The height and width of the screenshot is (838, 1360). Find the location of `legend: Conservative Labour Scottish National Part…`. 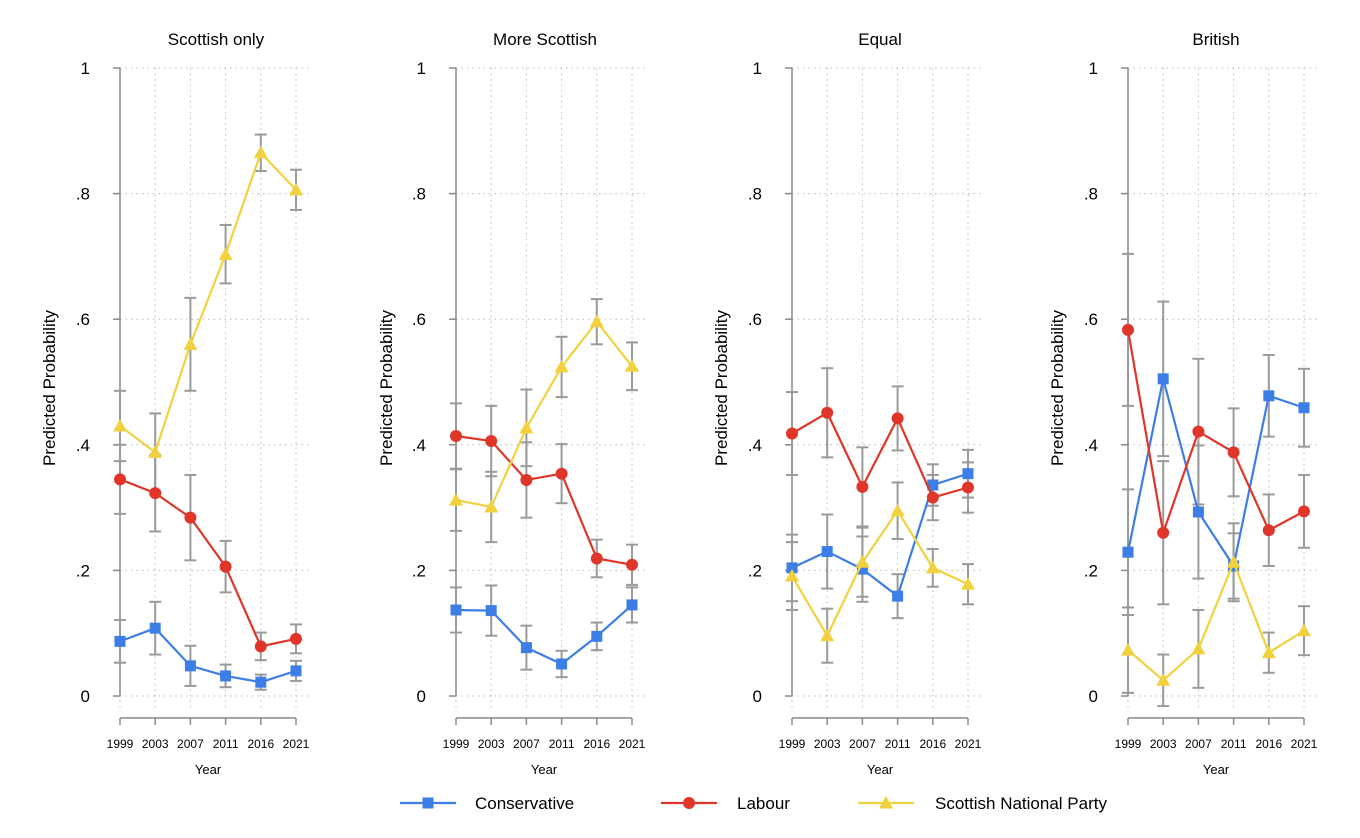

legend: Conservative Labour Scottish National Part… is located at coordinates (753, 803).